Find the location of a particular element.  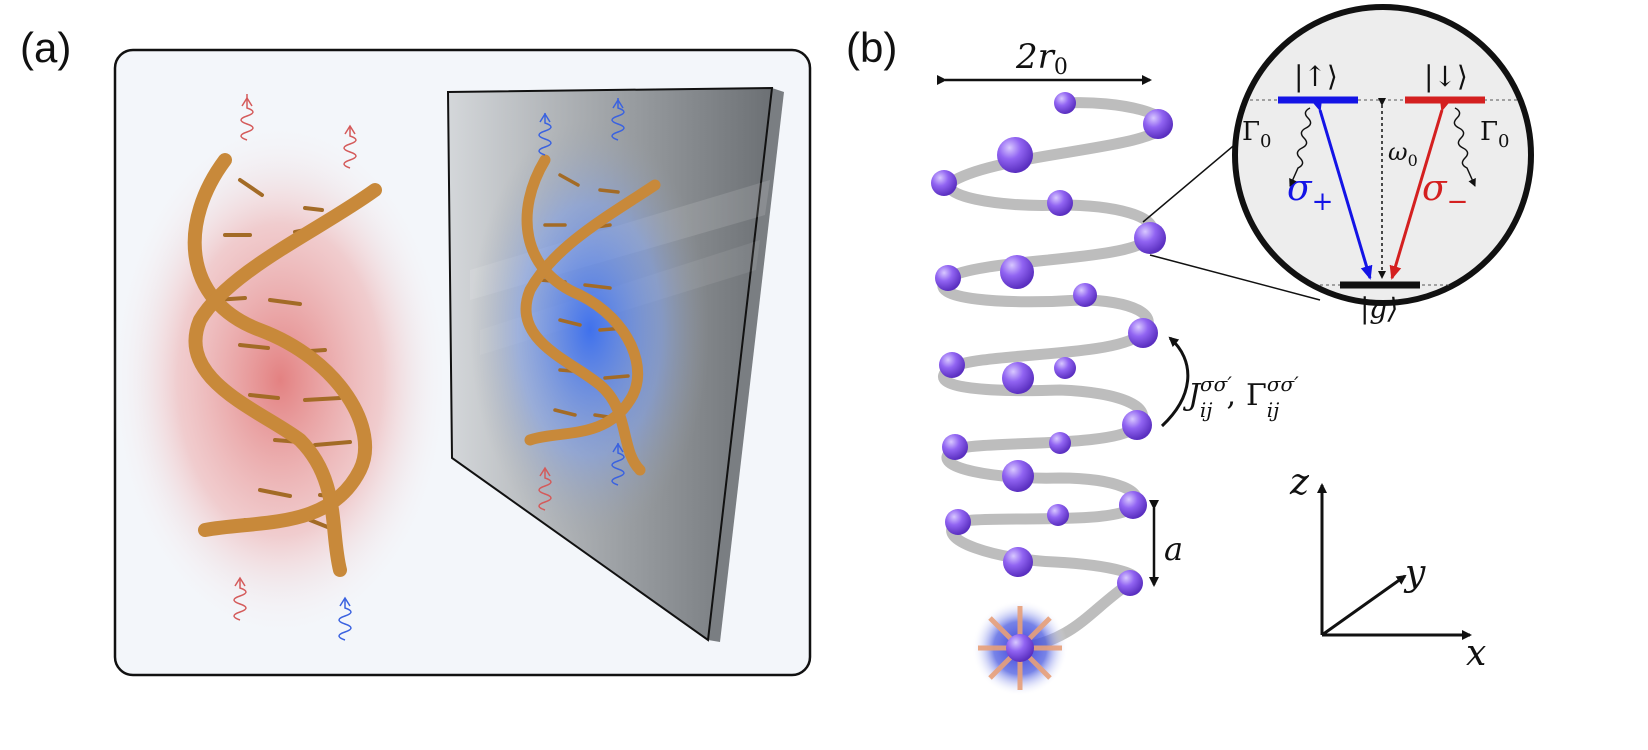

sigma-minus-arrow is located at coordinates (1420, 188).